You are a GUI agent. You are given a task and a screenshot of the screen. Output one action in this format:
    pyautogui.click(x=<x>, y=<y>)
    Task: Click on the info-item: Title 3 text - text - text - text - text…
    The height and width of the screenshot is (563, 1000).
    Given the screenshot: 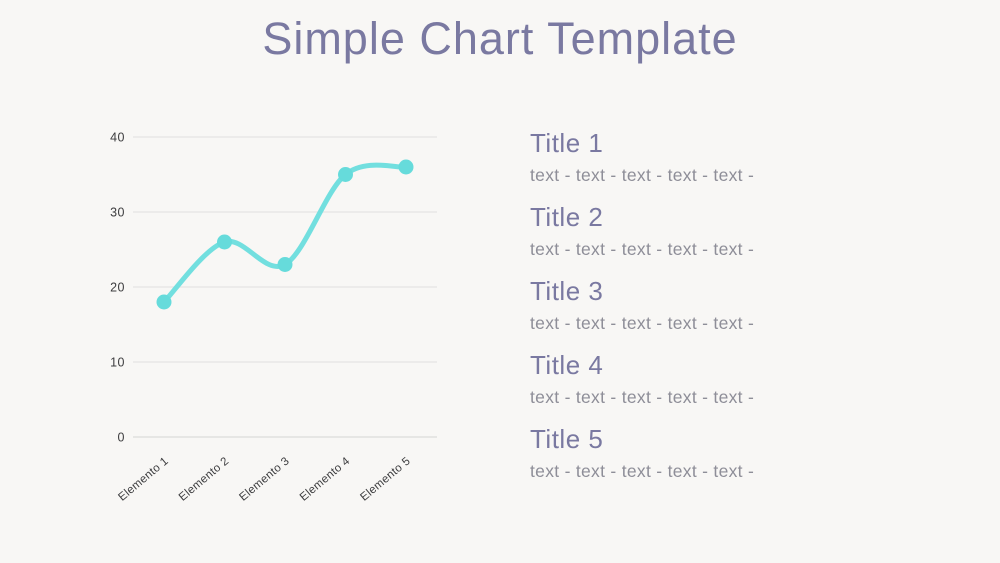 What is the action you would take?
    pyautogui.click(x=700, y=305)
    